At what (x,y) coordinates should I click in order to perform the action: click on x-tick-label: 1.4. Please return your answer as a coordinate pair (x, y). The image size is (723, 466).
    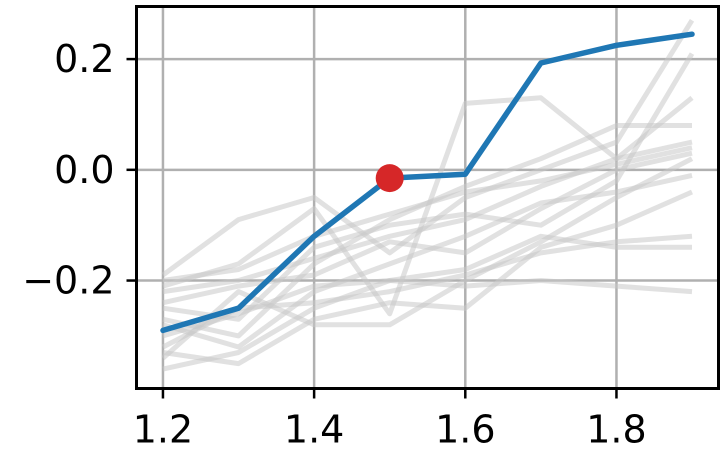
    Looking at the image, I should click on (314, 430).